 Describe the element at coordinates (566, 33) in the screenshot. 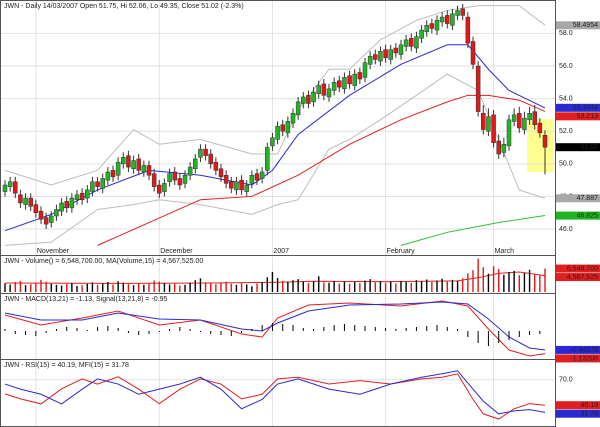

I see `y-tick-label: 58.0` at that location.